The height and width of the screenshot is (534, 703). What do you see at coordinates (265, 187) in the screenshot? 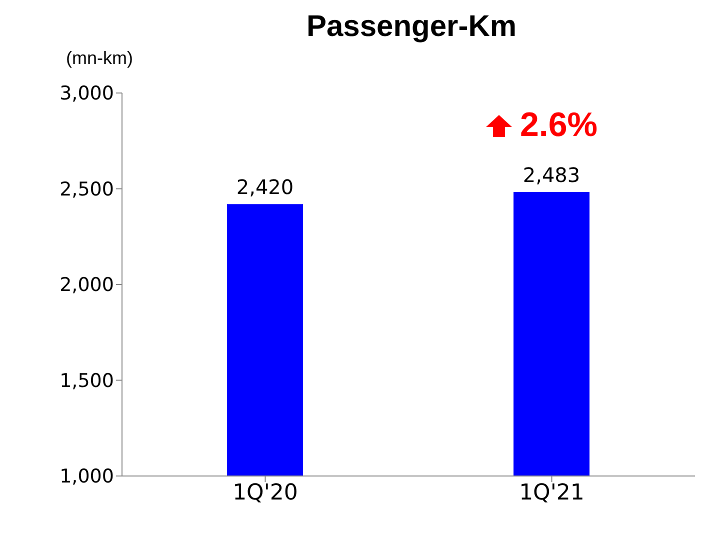
I see `data-label: 2,420` at bounding box center [265, 187].